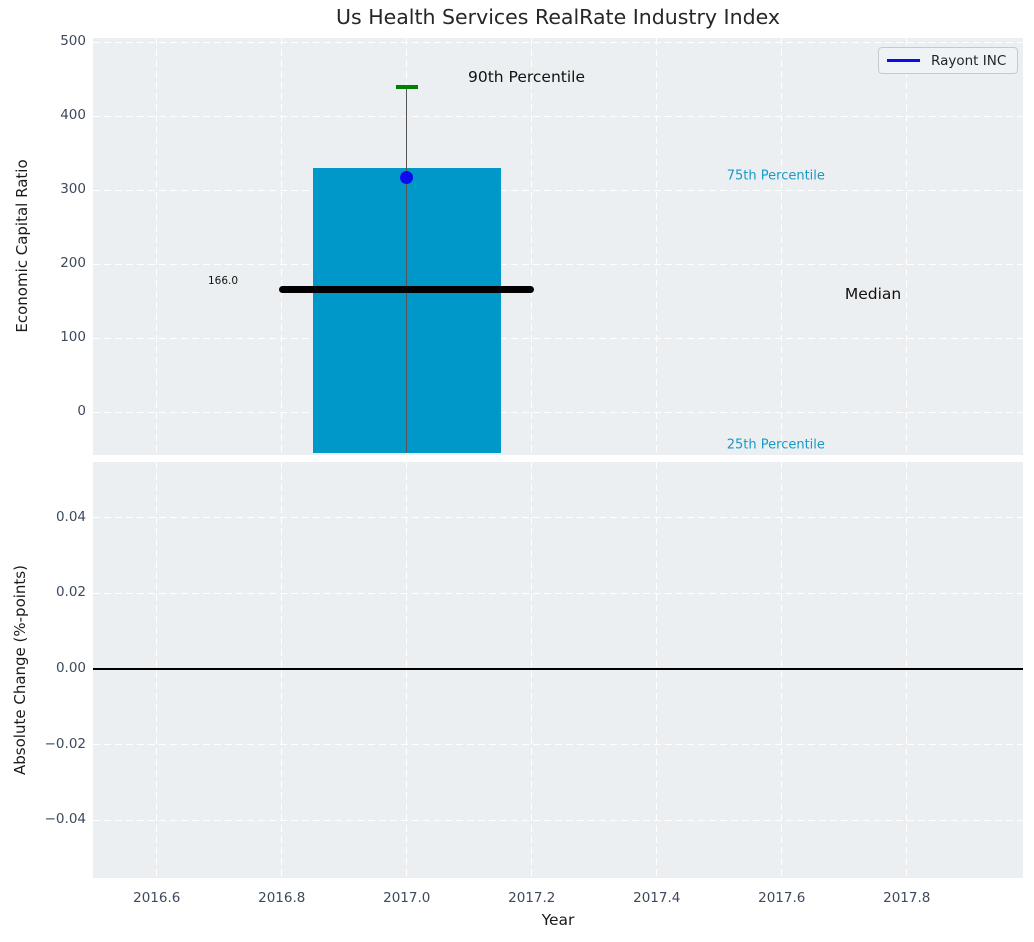  Describe the element at coordinates (406, 86) in the screenshot. I see `percentile-90-cap` at that location.